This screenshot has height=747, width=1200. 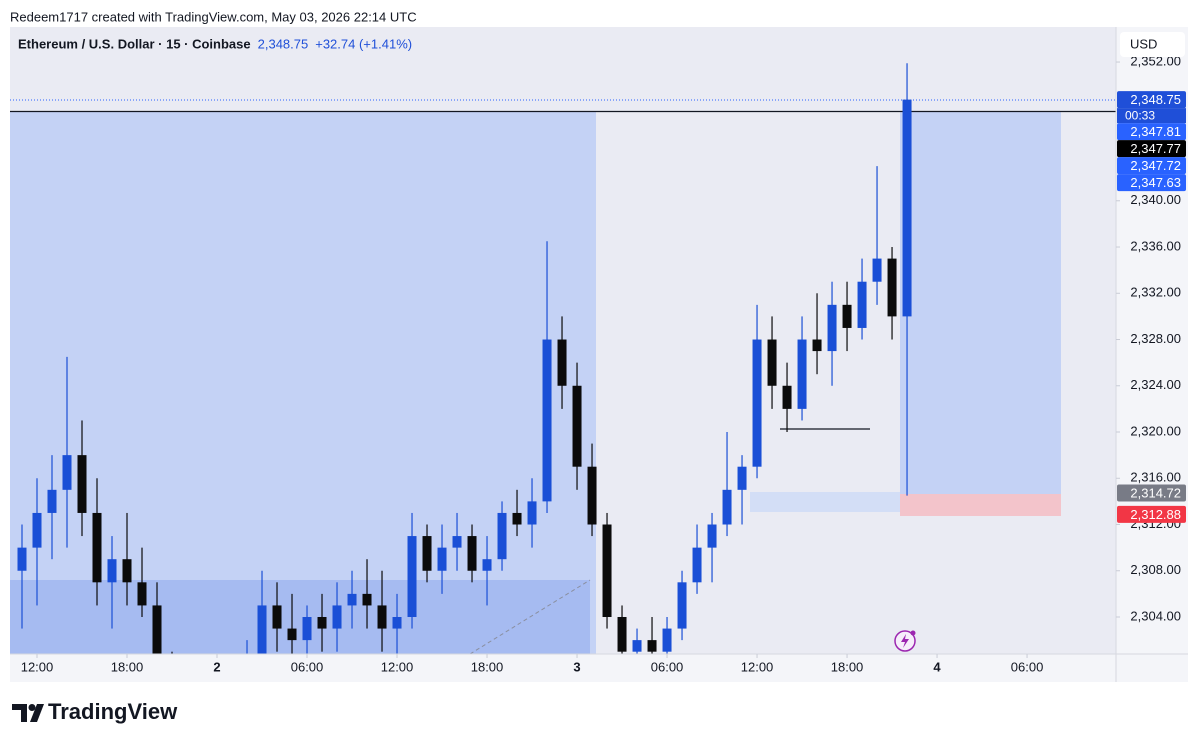 What do you see at coordinates (1155, 477) in the screenshot?
I see `y-tick-label: 2,316.00` at bounding box center [1155, 477].